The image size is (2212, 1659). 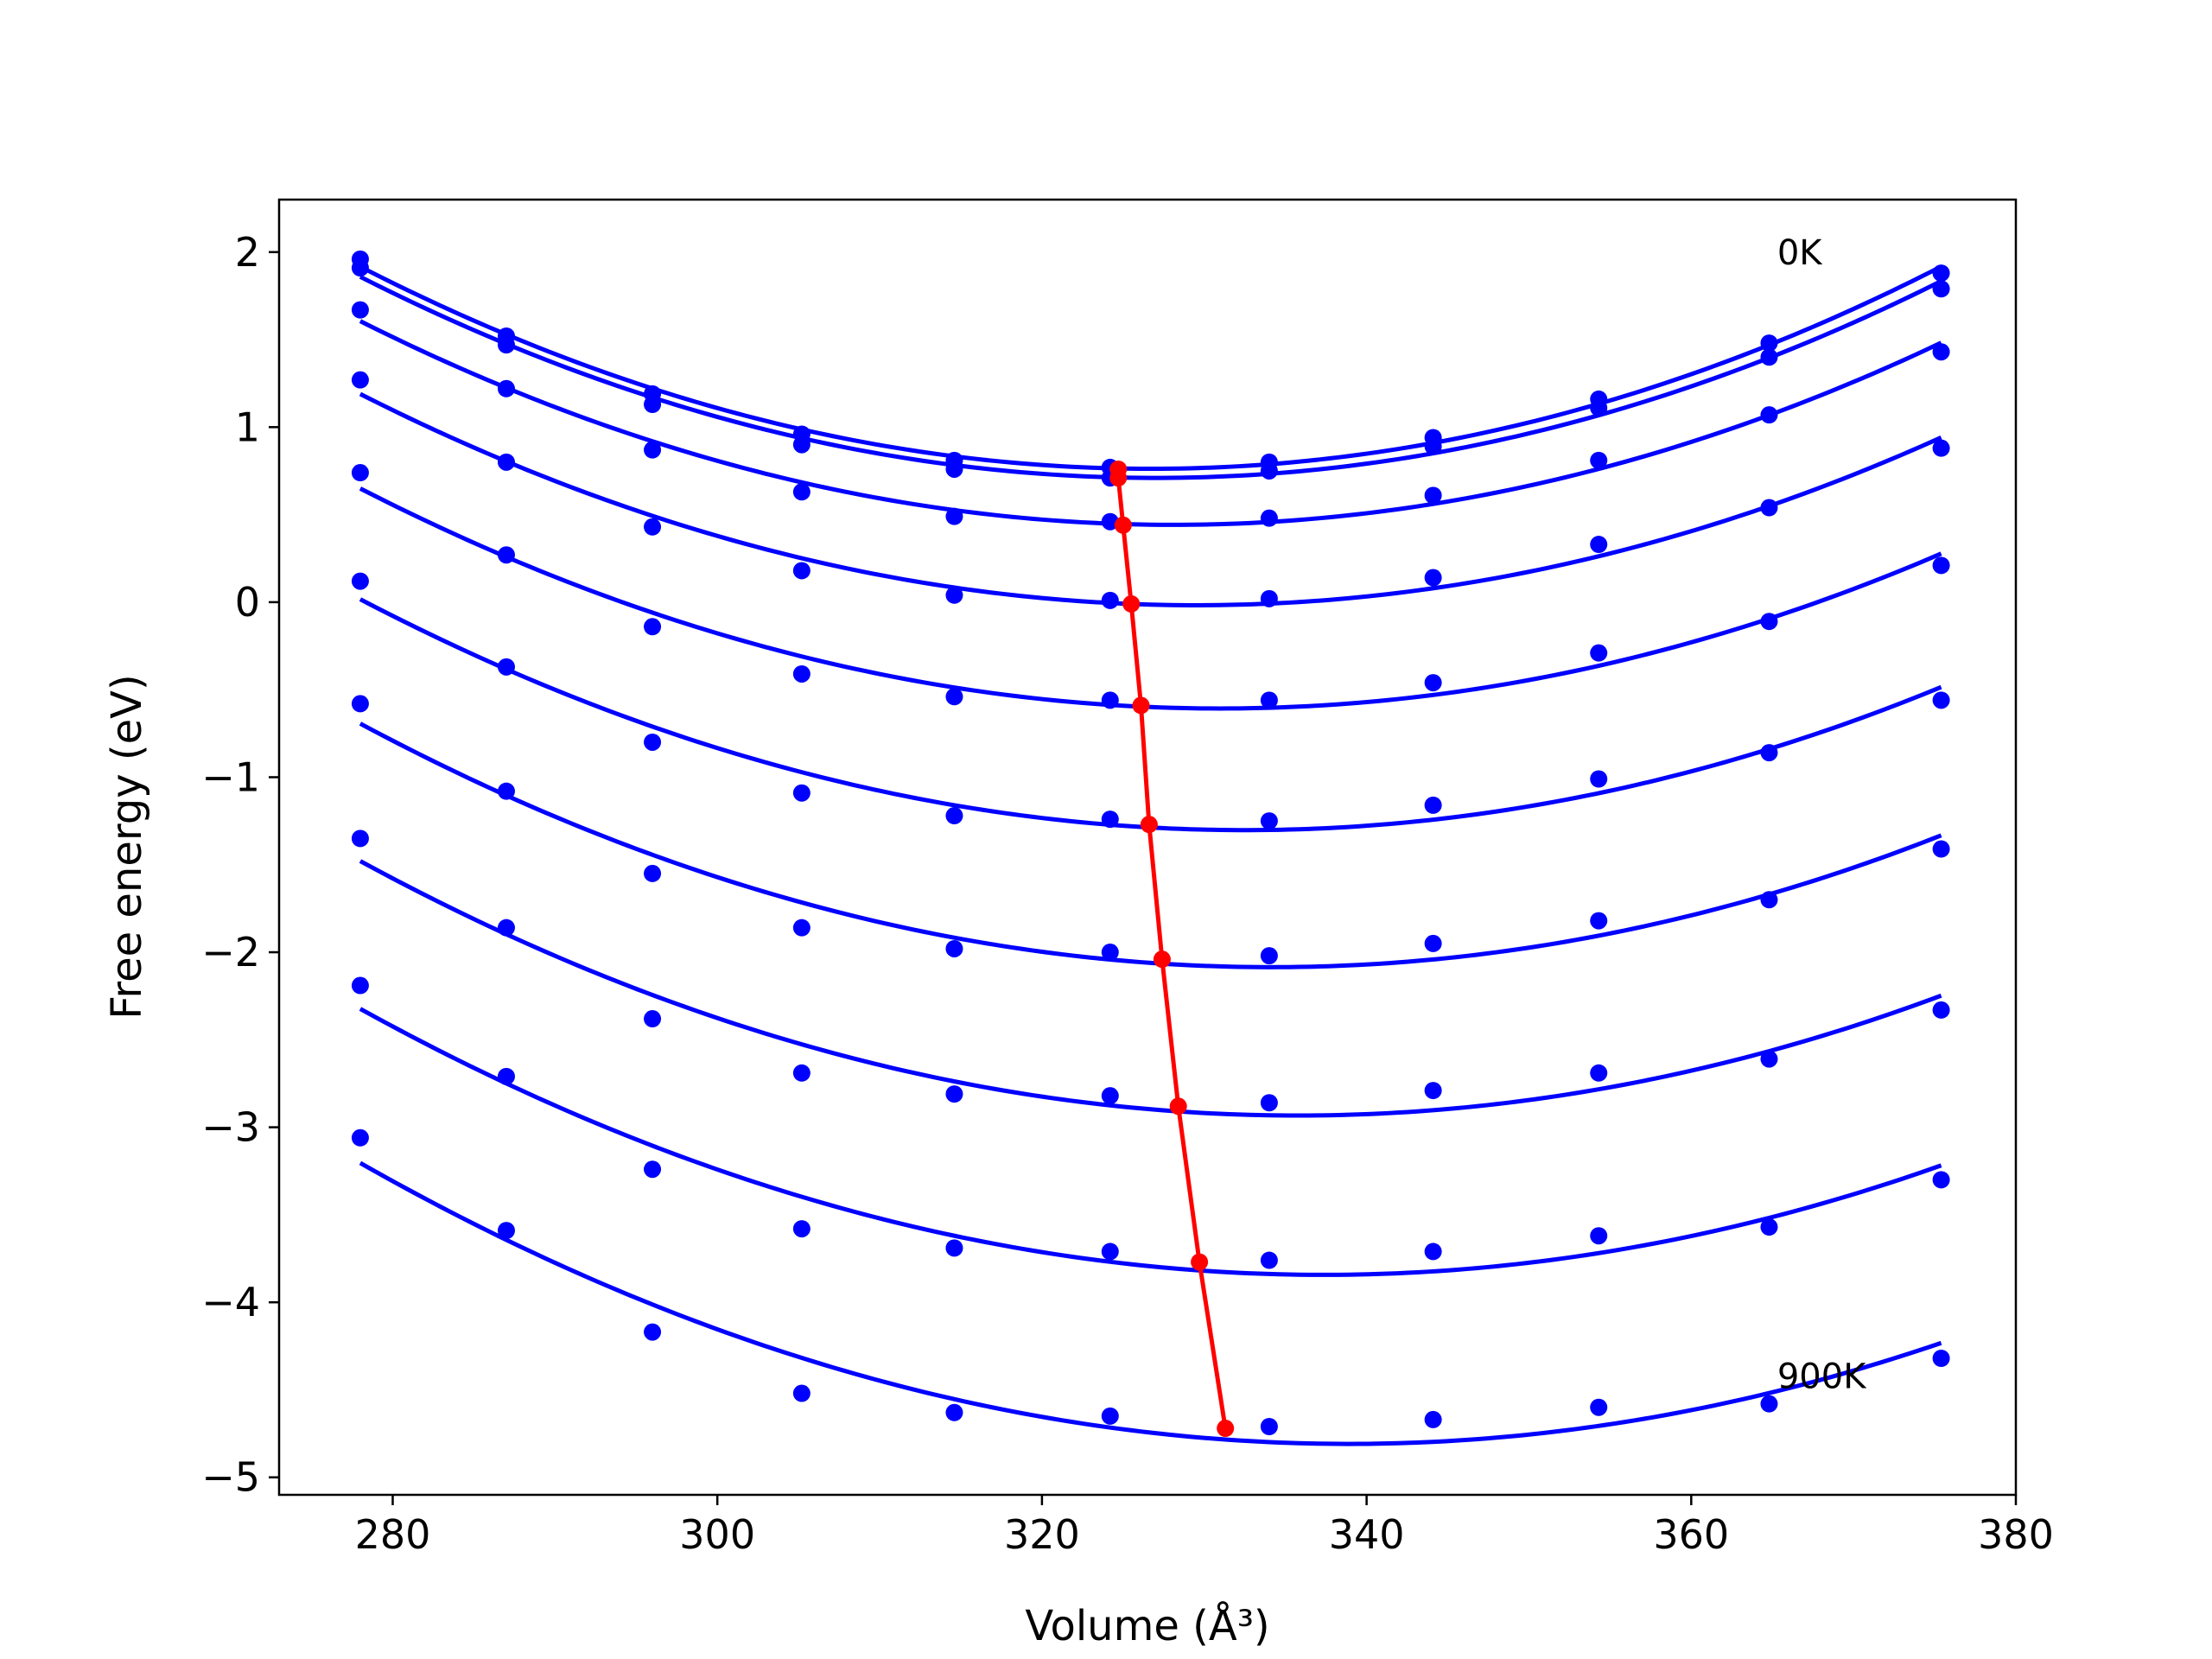 What do you see at coordinates (231, 1477) in the screenshot?
I see `y-tick-label-0: −5` at bounding box center [231, 1477].